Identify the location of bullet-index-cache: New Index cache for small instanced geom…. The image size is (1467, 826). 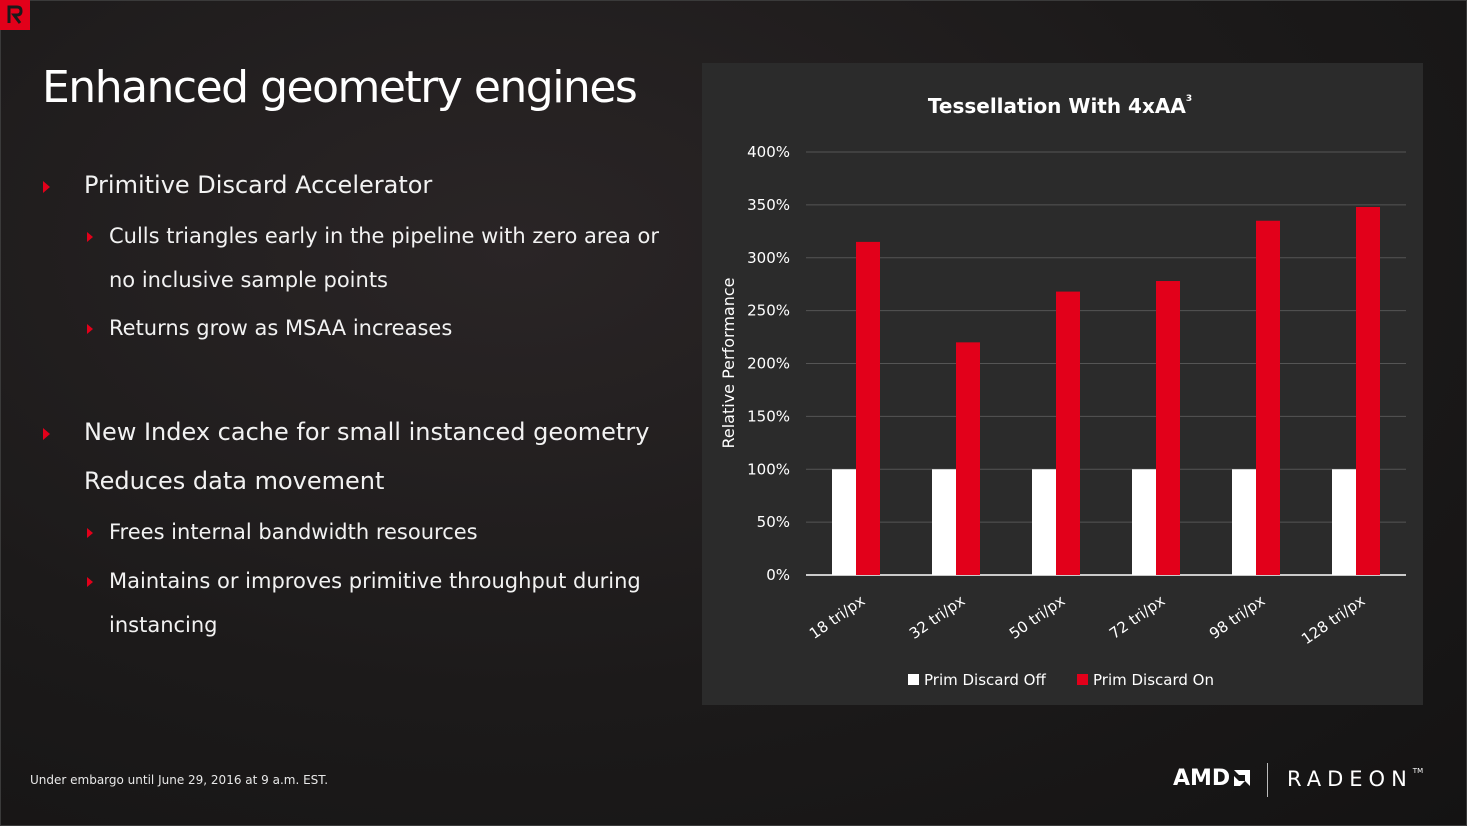
(367, 432).